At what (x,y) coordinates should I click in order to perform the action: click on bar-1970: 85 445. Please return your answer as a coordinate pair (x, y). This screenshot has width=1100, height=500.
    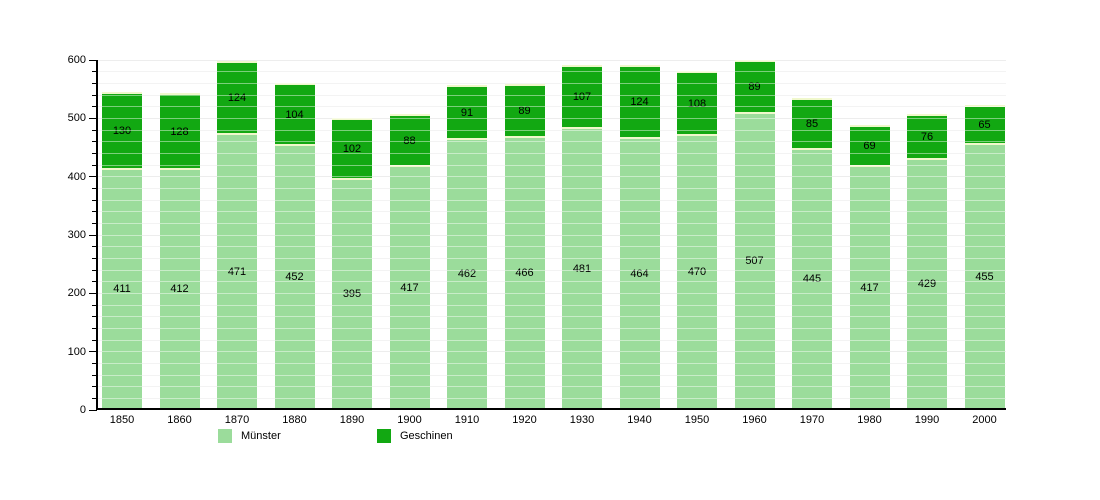
    Looking at the image, I should click on (812, 253).